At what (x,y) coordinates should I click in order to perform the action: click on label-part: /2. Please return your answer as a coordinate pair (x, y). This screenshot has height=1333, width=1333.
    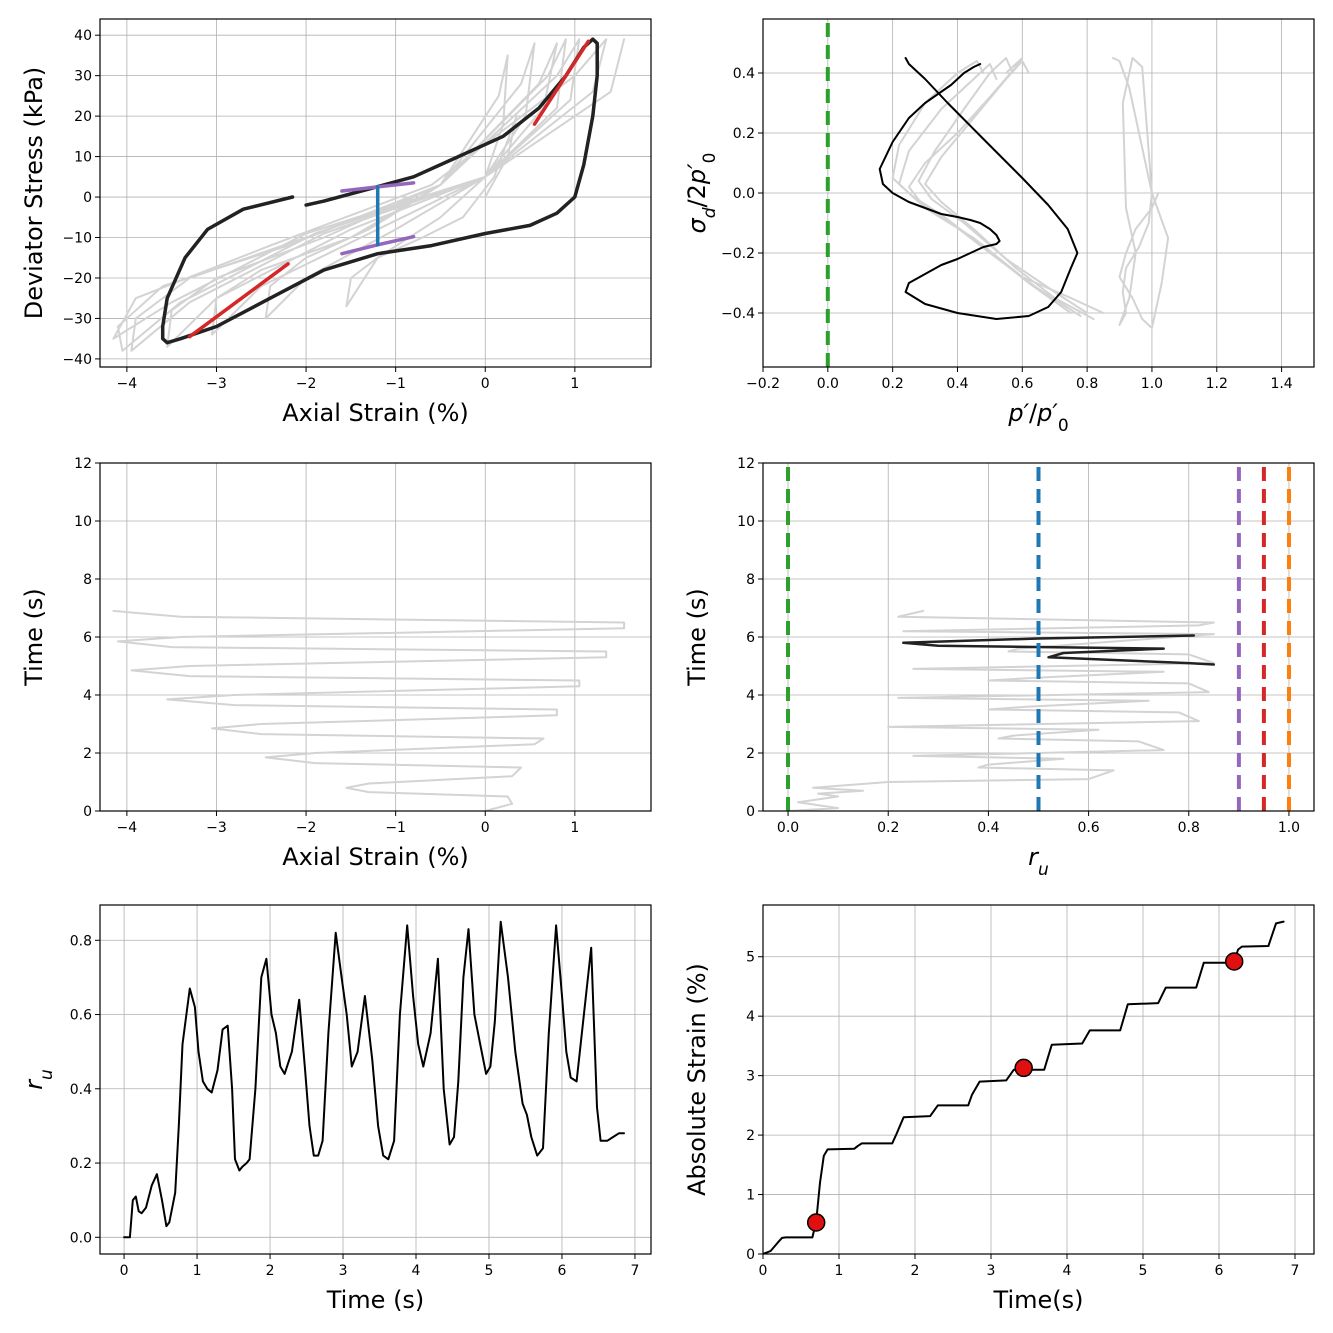
    Looking at the image, I should click on (697, 195).